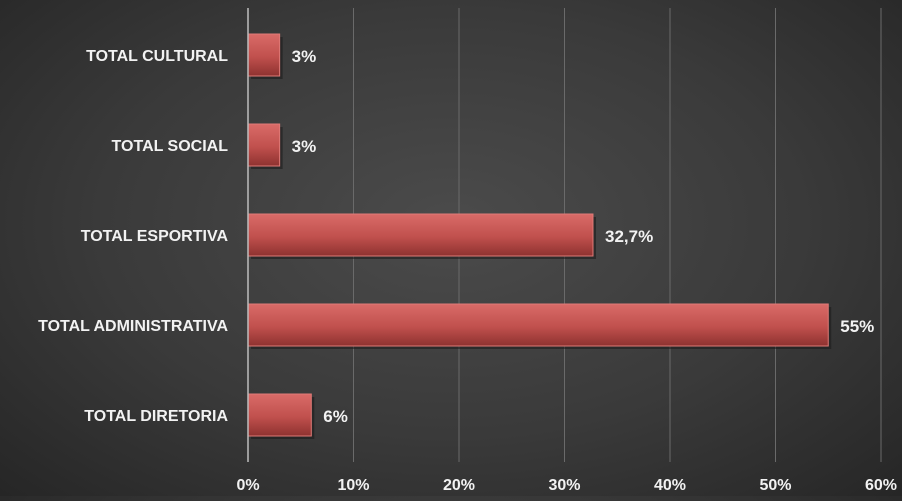 The height and width of the screenshot is (501, 902). What do you see at coordinates (247, 485) in the screenshot?
I see `x-tick-label: 0%` at bounding box center [247, 485].